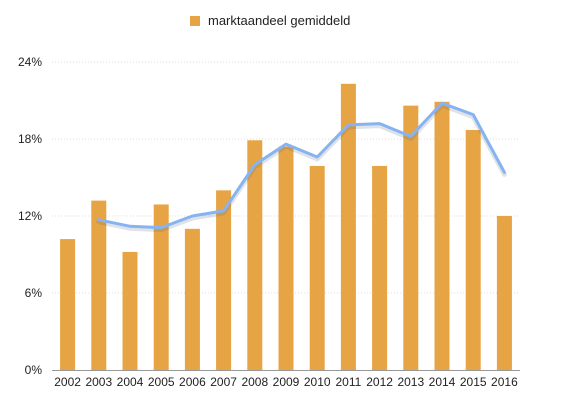  Describe the element at coordinates (255, 255) in the screenshot. I see `bar-2008` at that location.